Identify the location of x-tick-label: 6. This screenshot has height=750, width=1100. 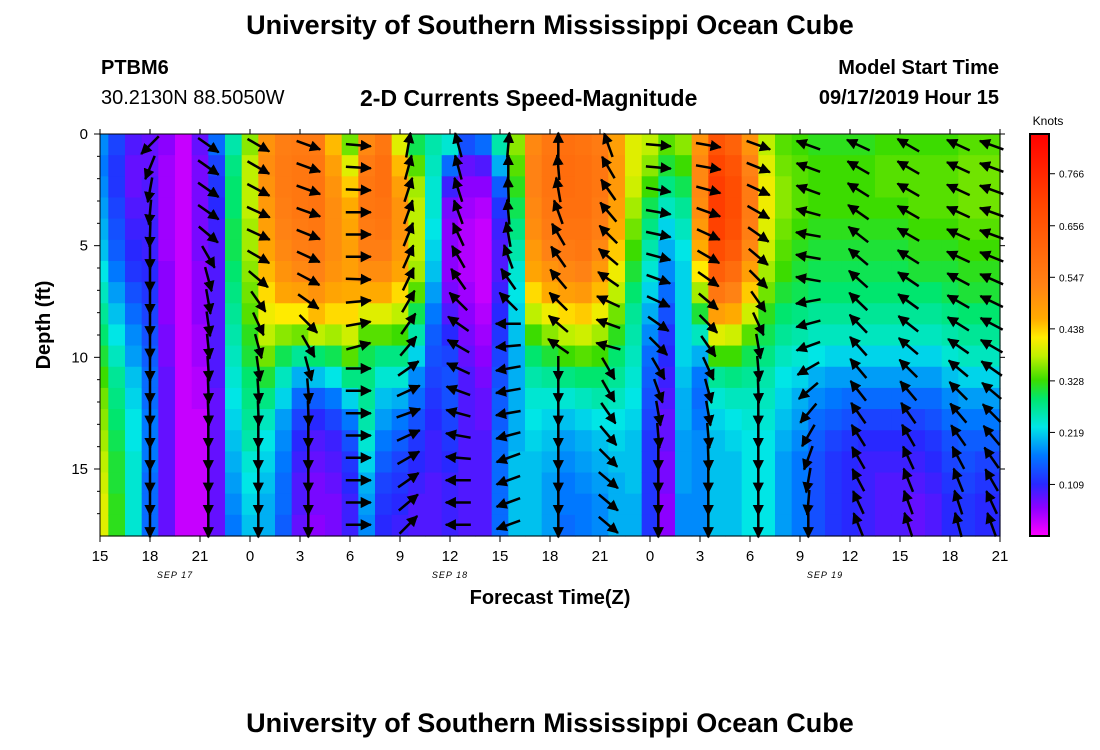
(350, 556).